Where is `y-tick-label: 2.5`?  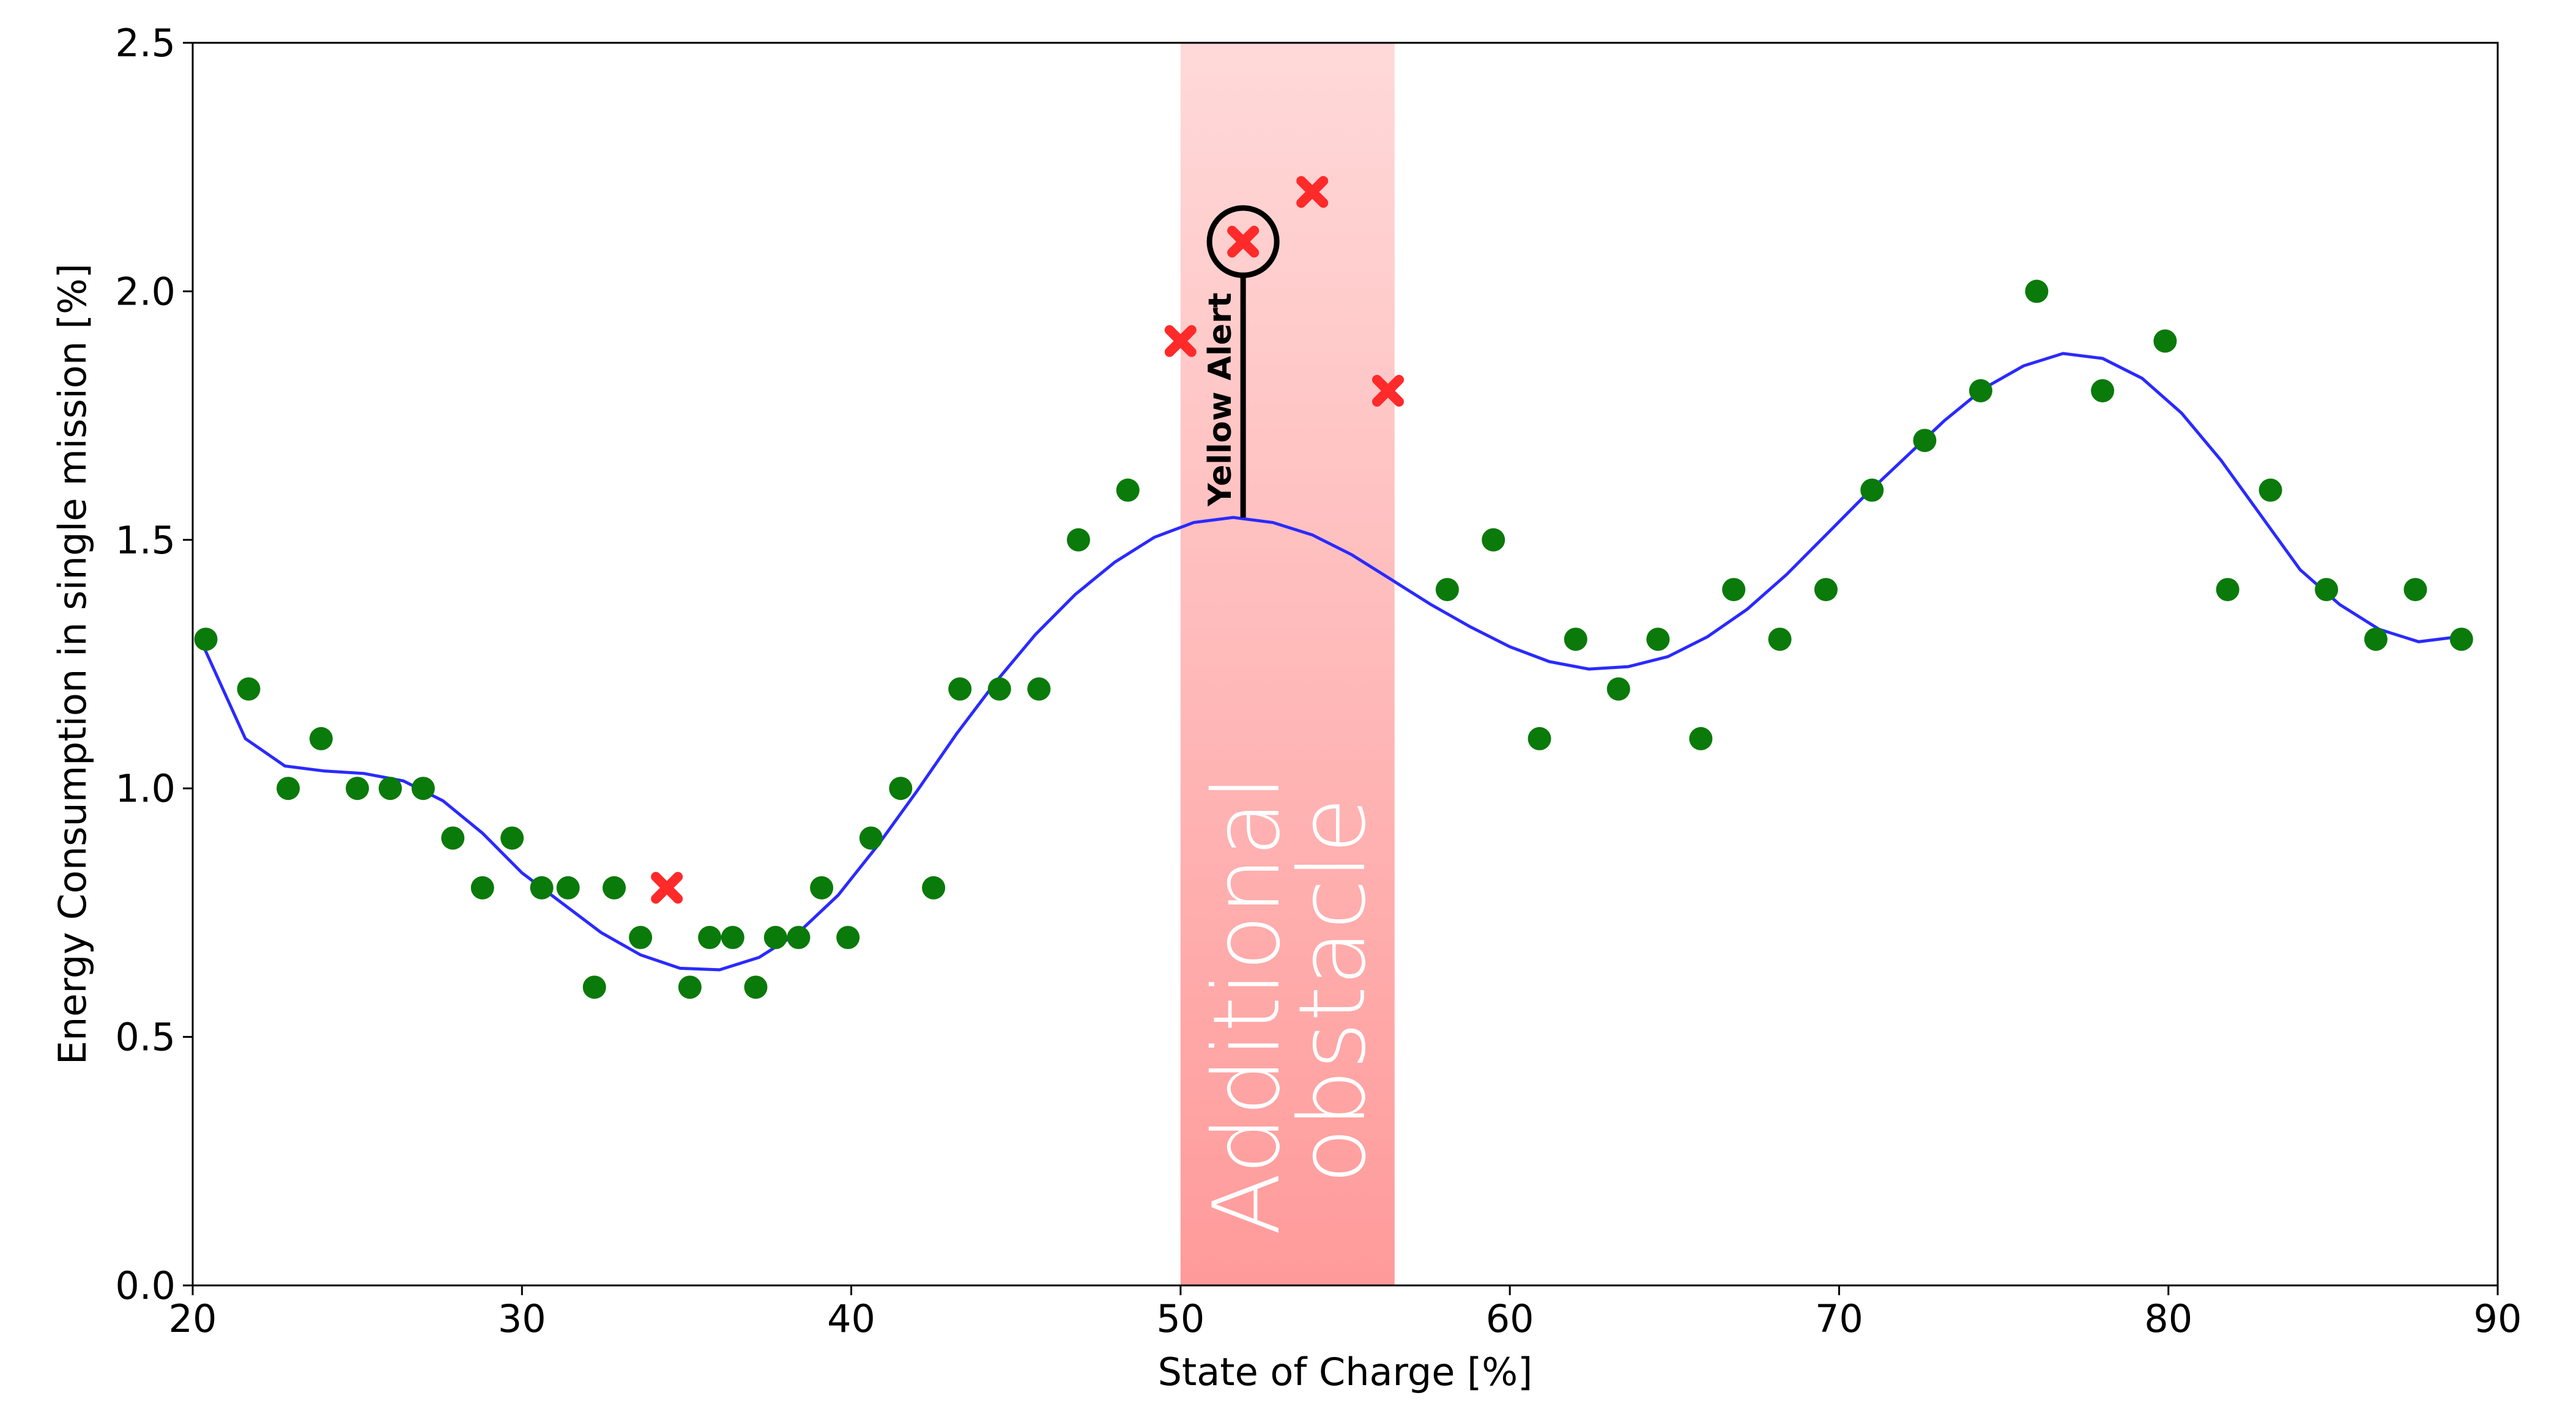
y-tick-label: 2.5 is located at coordinates (145, 43).